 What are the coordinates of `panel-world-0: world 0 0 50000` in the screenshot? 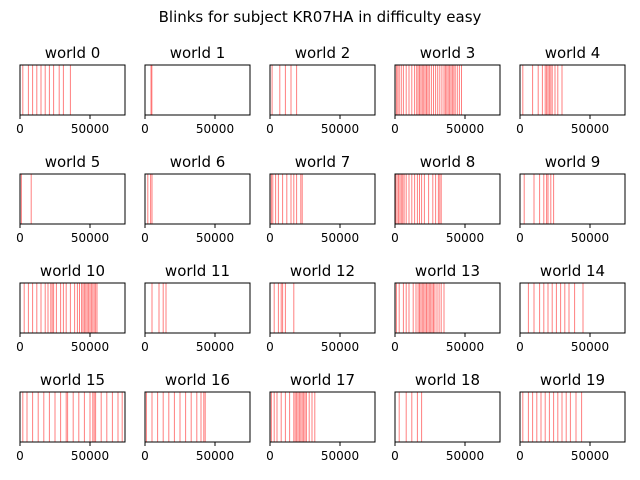 It's located at (71, 90).